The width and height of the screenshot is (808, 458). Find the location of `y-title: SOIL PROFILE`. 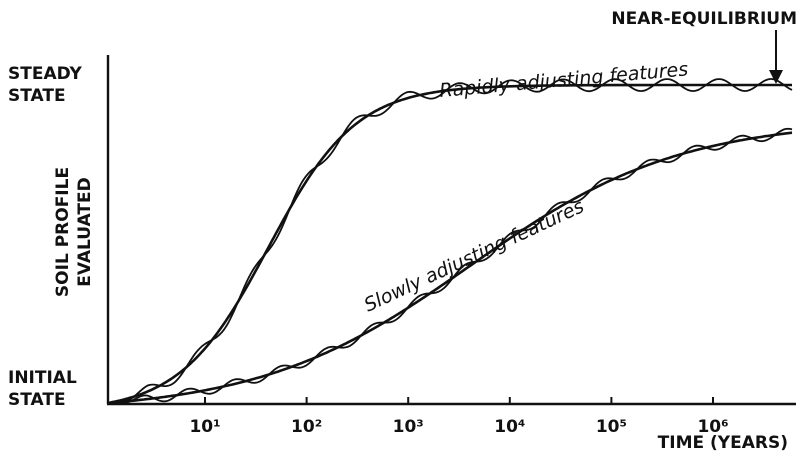

y-title: SOIL PROFILE is located at coordinates (63, 232).